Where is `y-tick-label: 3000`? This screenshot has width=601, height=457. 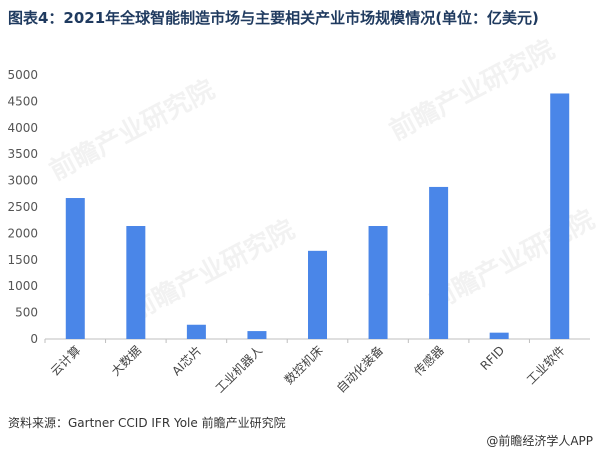
y-tick-label: 3000 is located at coordinates (22, 181).